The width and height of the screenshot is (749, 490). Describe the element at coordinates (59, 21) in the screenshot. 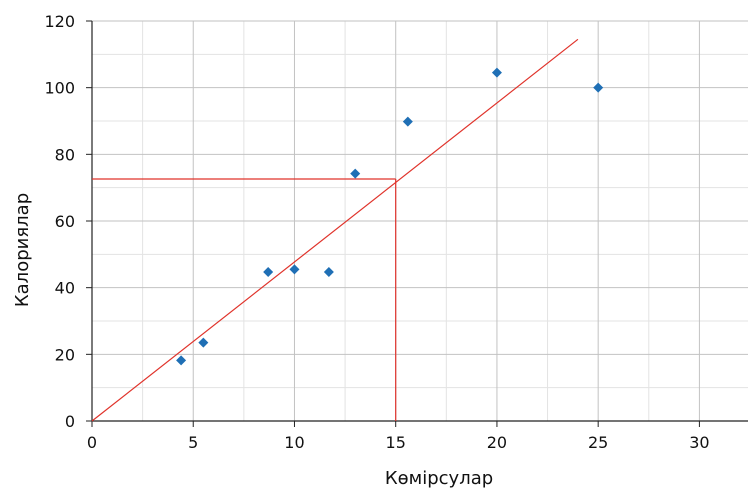

I see `y-tick-label: 120` at that location.